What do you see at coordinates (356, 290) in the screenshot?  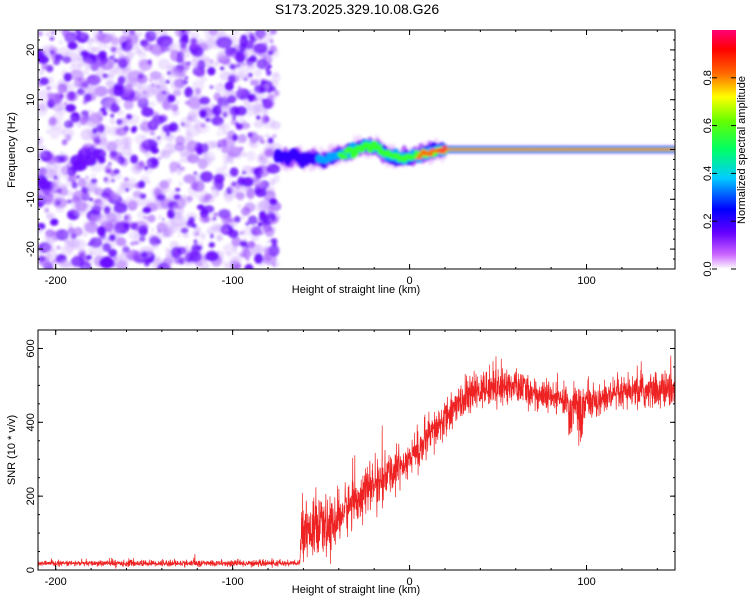 I see `spectrogram-x-label: Height of straight line (km)` at bounding box center [356, 290].